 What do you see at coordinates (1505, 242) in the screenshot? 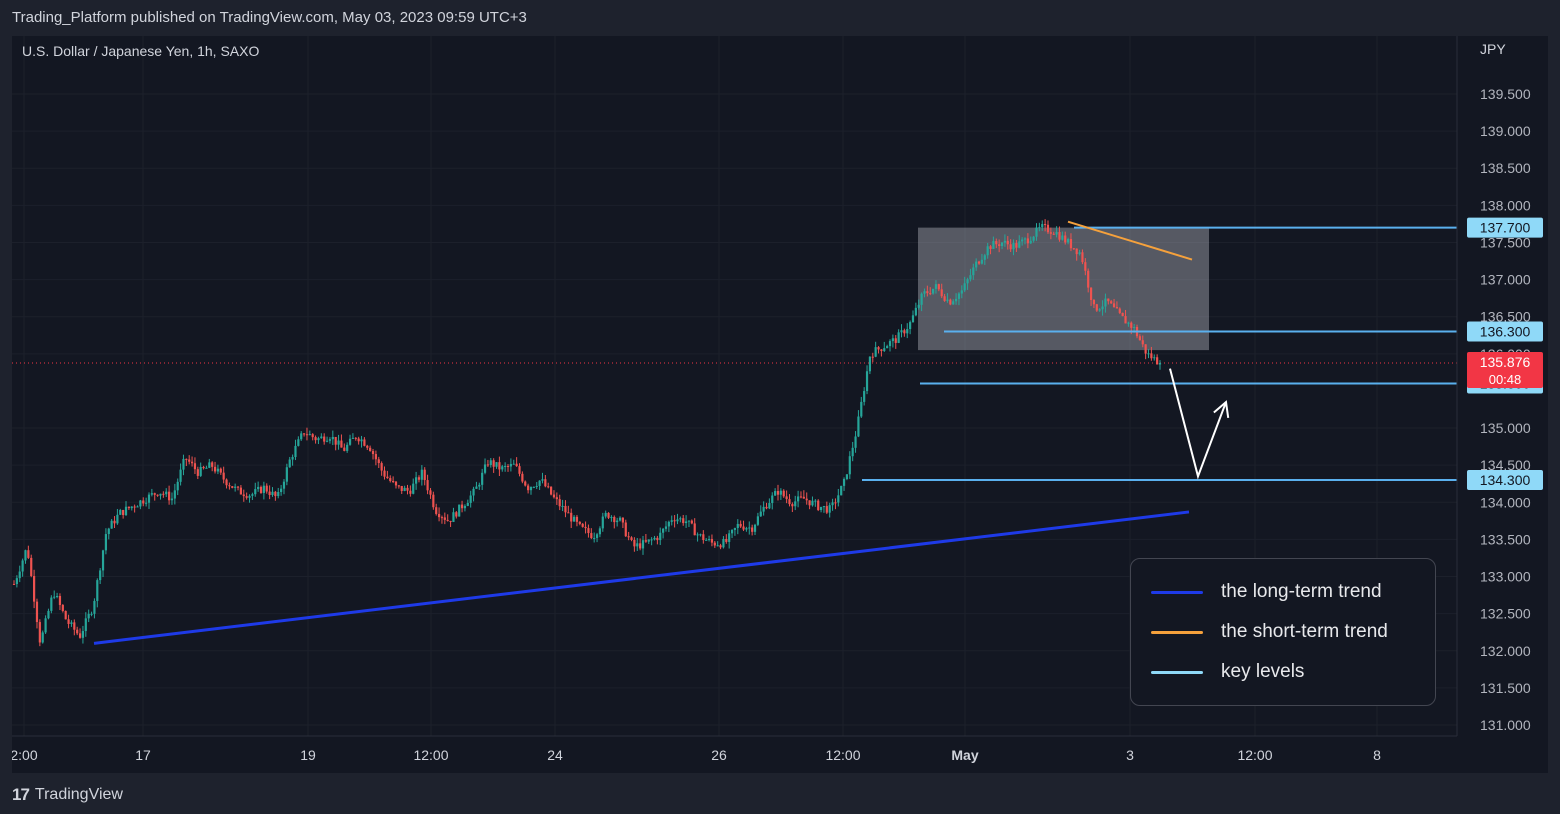
I see `price-tick-label: 137.500` at bounding box center [1505, 242].